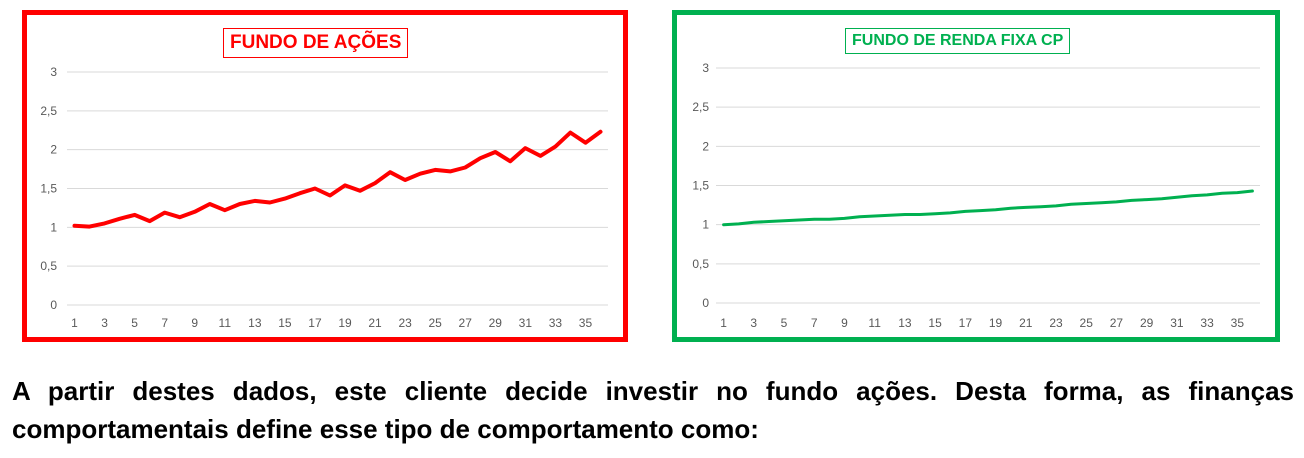 This screenshot has width=1304, height=458. Describe the element at coordinates (958, 41) in the screenshot. I see `renda-fixa-chart-title: FUNDO DE RENDA FIXA CP` at that location.